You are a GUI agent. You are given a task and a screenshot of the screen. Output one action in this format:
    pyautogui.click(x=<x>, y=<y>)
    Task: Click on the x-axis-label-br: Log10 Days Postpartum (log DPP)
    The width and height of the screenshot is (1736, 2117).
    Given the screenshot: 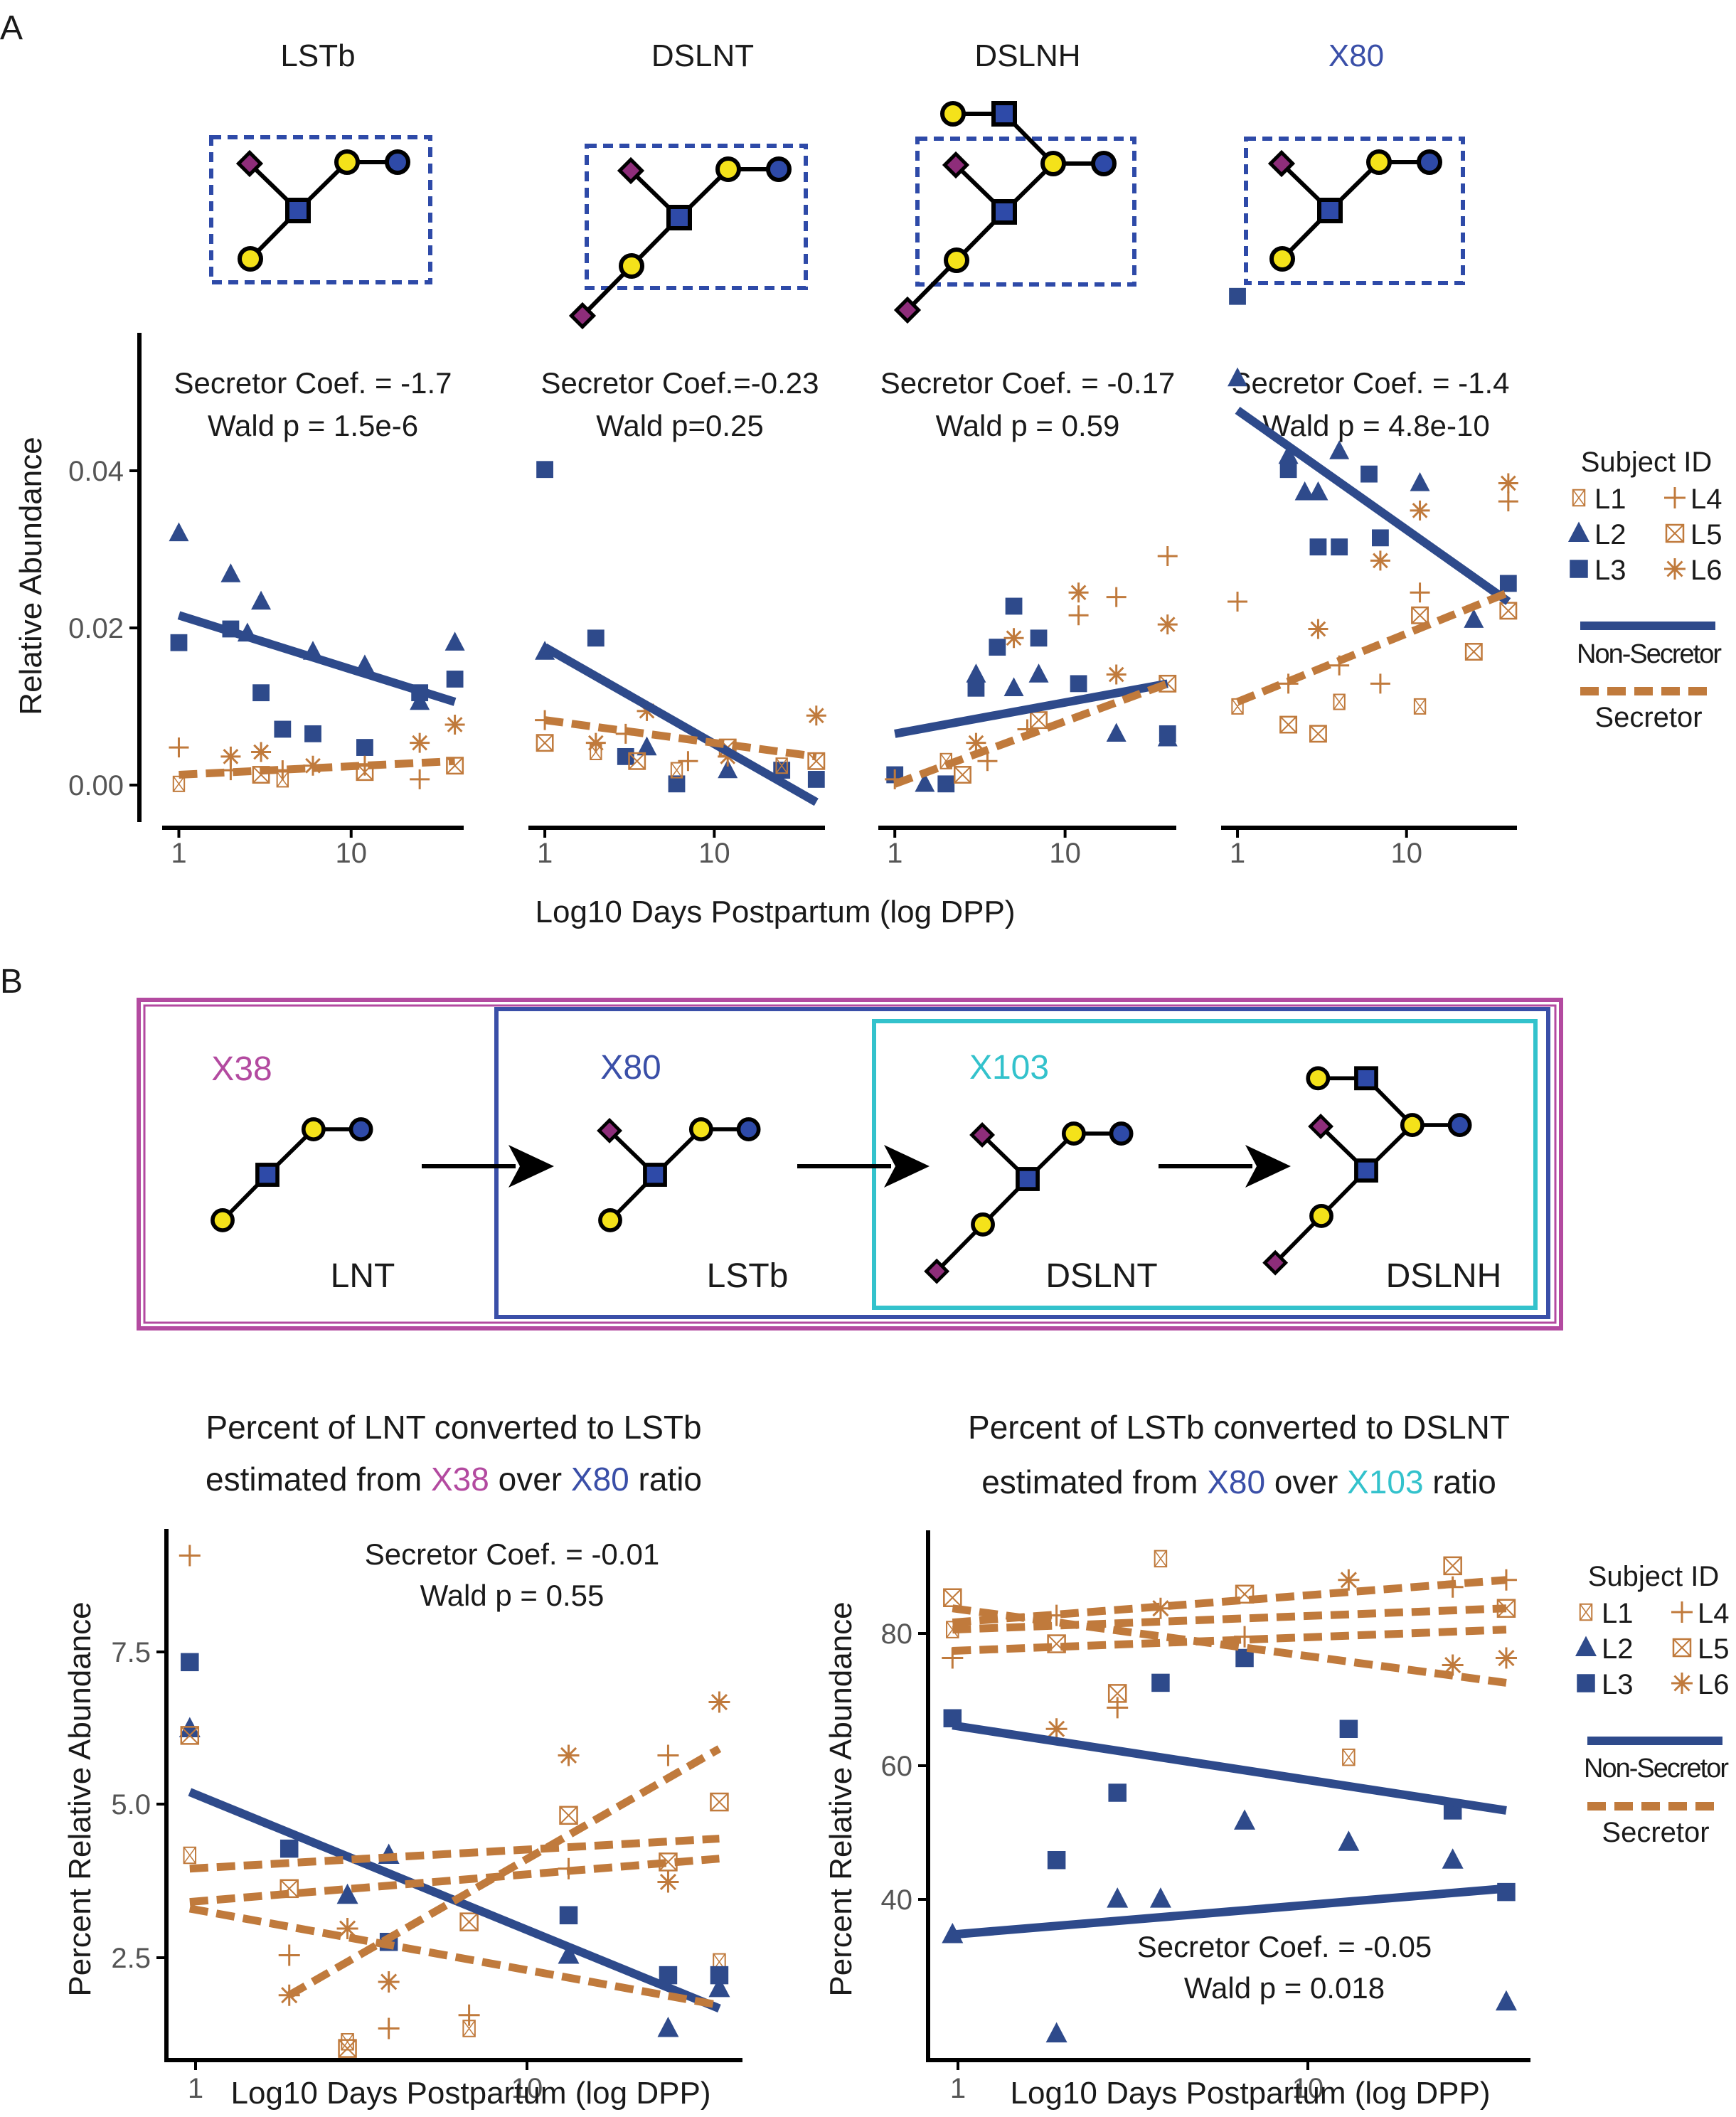 What is the action you would take?
    pyautogui.click(x=1251, y=2093)
    